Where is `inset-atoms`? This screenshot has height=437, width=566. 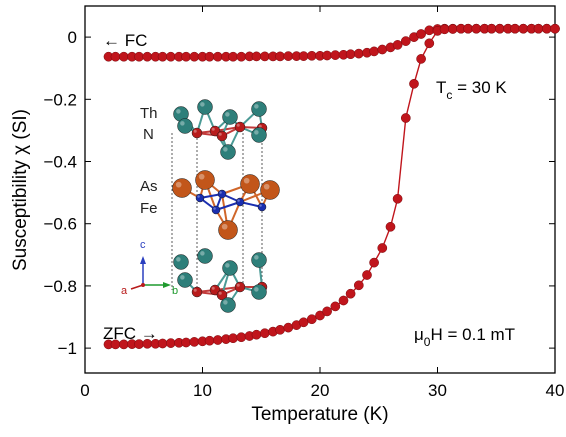
inset-atoms is located at coordinates (226, 206).